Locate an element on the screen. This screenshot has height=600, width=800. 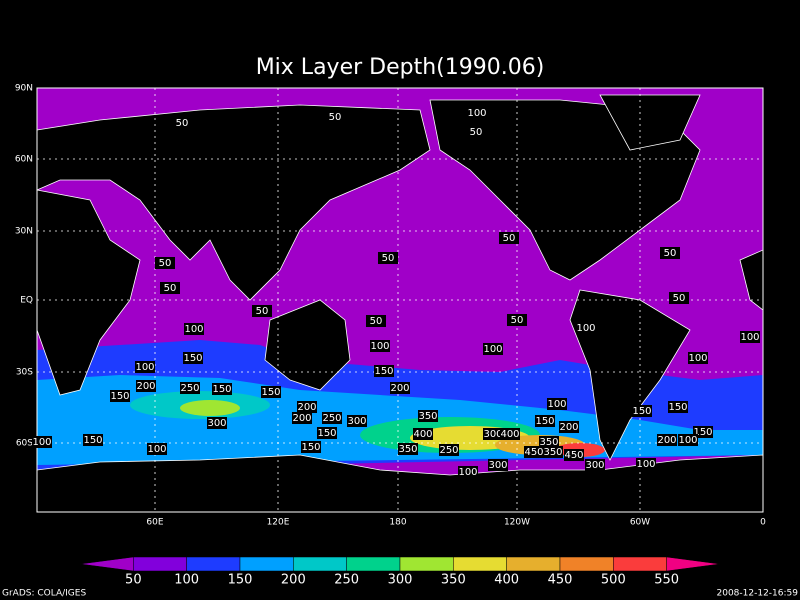
patch is located at coordinates (210, 408).